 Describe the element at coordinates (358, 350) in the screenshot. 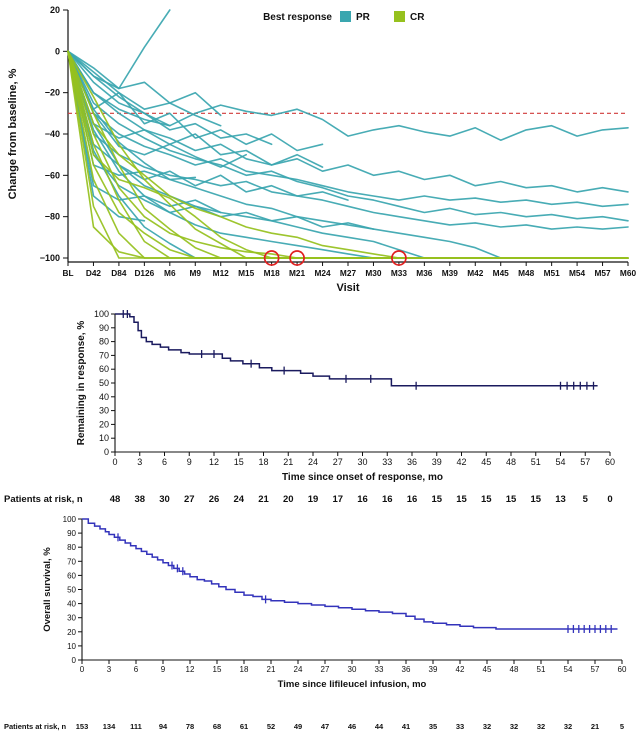

I see `censor-marks` at that location.